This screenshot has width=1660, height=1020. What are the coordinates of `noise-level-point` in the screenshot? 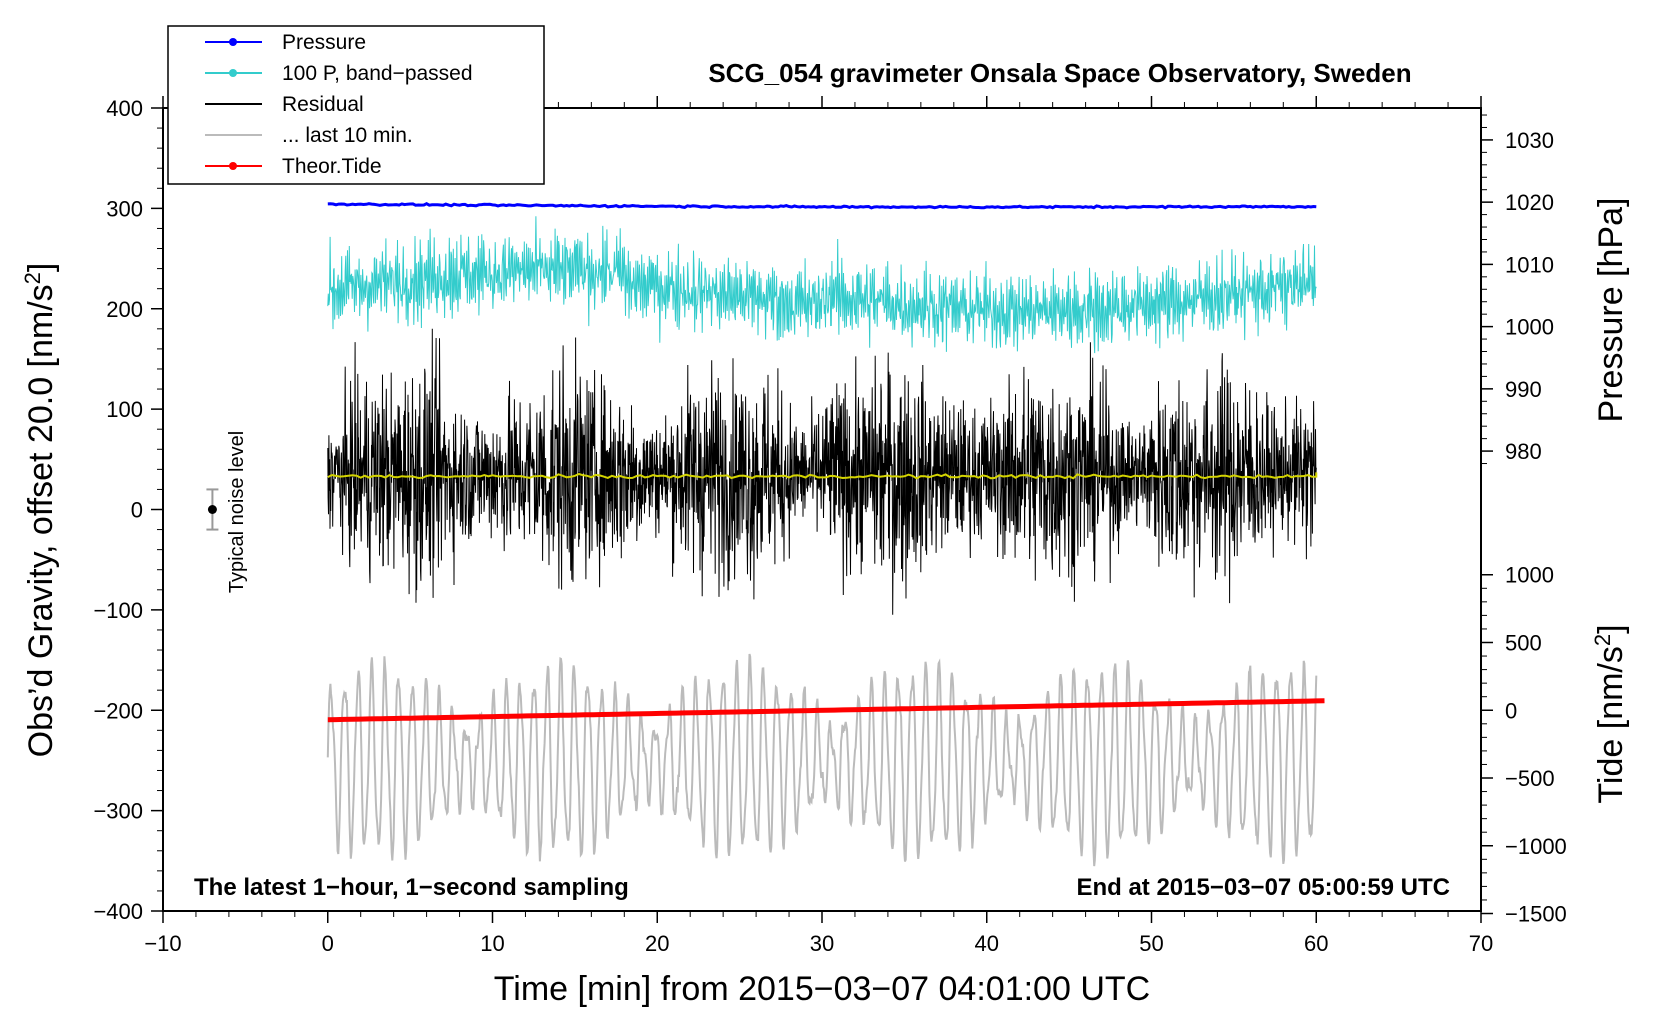 It's located at (212, 509).